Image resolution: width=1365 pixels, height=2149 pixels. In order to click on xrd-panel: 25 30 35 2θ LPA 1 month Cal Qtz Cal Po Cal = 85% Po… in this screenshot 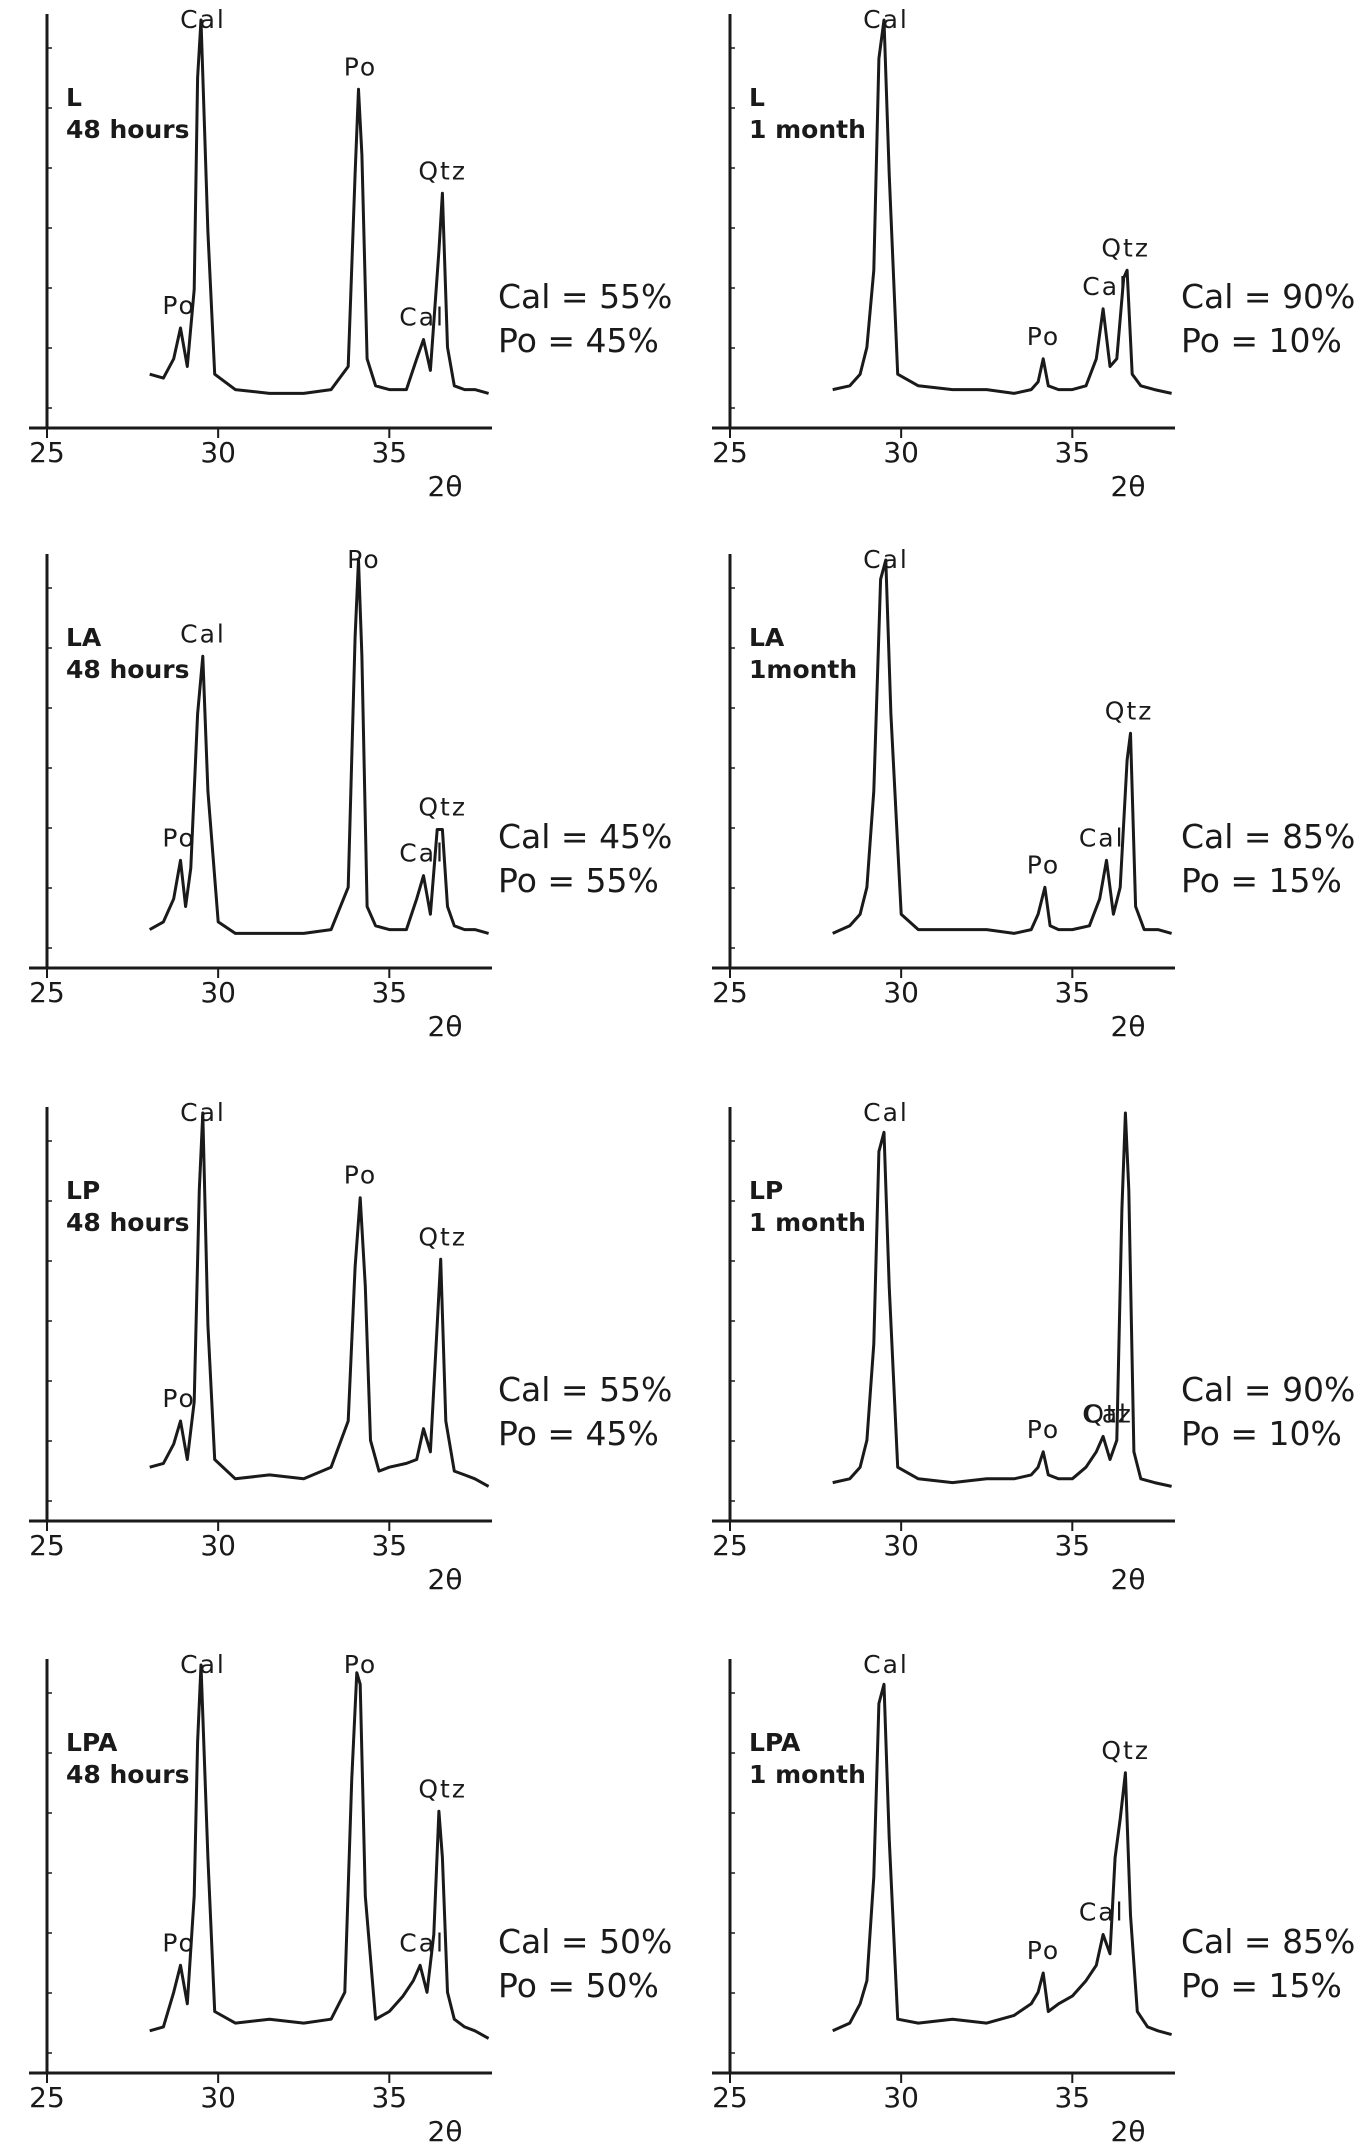, I will do `click(1033, 1897)`.